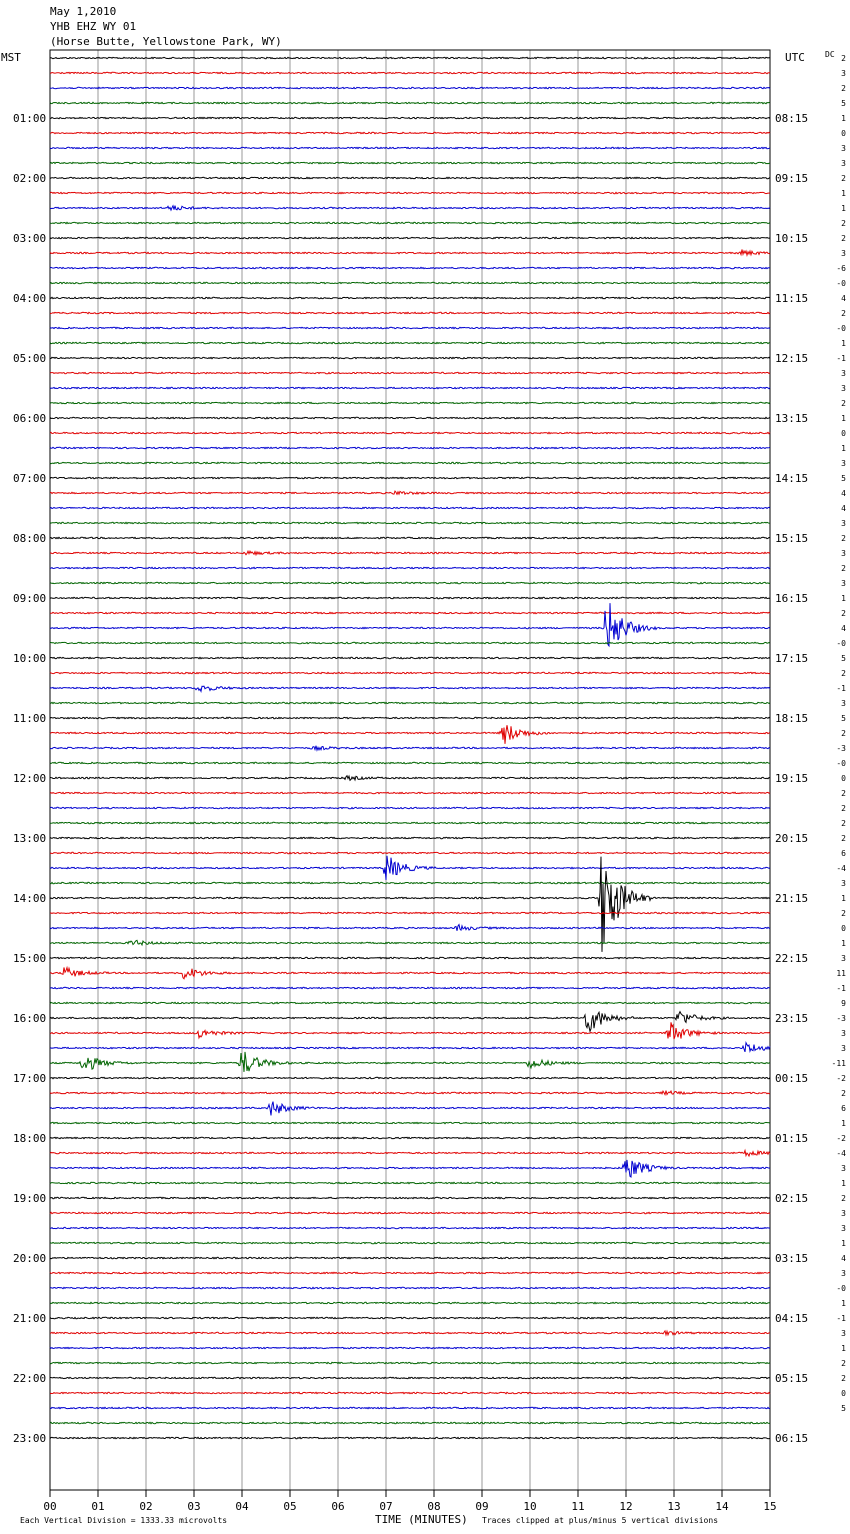 The image size is (850, 1534). I want to click on dc-offset-label: 4, so click(843, 1258).